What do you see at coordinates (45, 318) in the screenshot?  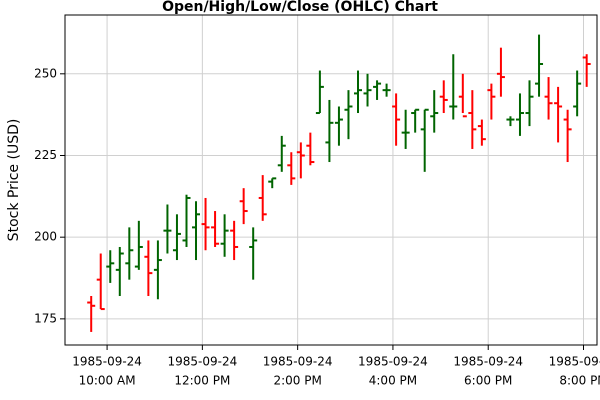 I see `y-tick-label: 175` at bounding box center [45, 318].